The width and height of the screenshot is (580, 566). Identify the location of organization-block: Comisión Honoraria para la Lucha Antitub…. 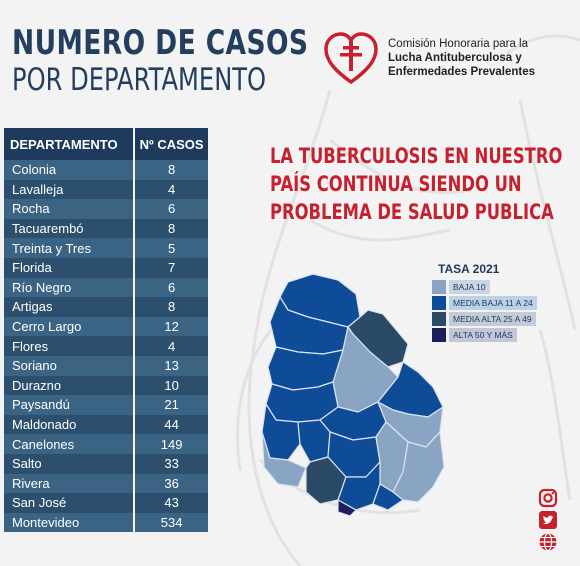
(449, 58).